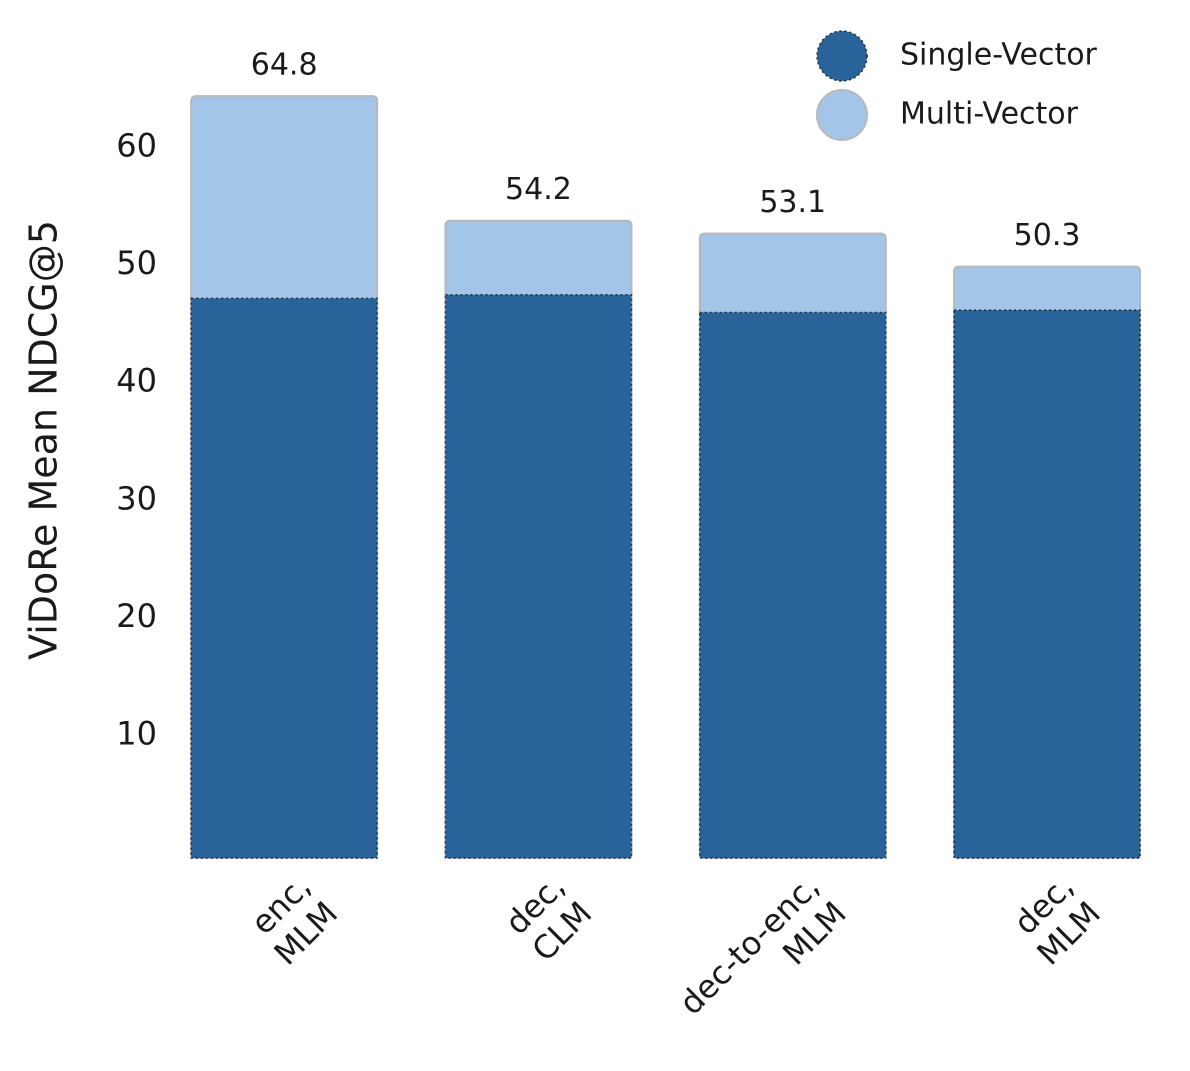  Describe the element at coordinates (549, 918) in the screenshot. I see `x-tick-label: dec,CLM` at that location.